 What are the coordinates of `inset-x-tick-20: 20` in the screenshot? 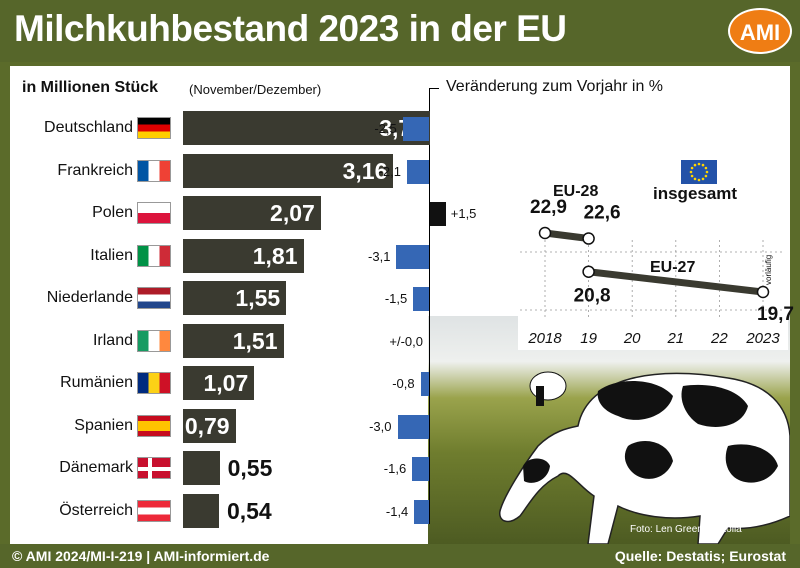 It's located at (632, 338).